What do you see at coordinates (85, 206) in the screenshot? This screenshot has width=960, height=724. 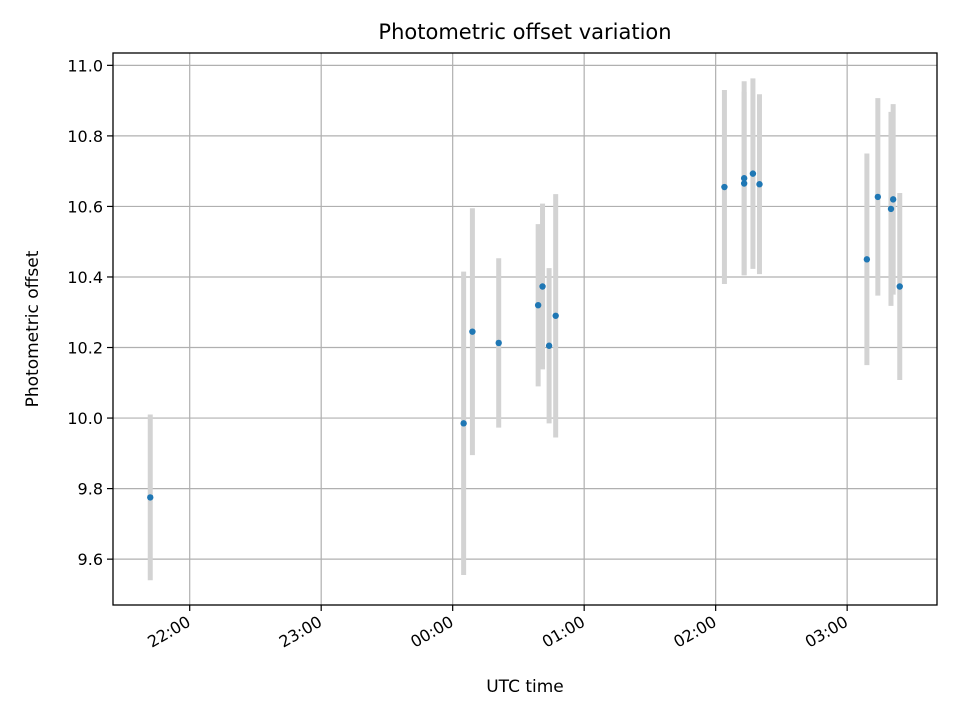 I see `y-tick-label: 10.6` at bounding box center [85, 206].